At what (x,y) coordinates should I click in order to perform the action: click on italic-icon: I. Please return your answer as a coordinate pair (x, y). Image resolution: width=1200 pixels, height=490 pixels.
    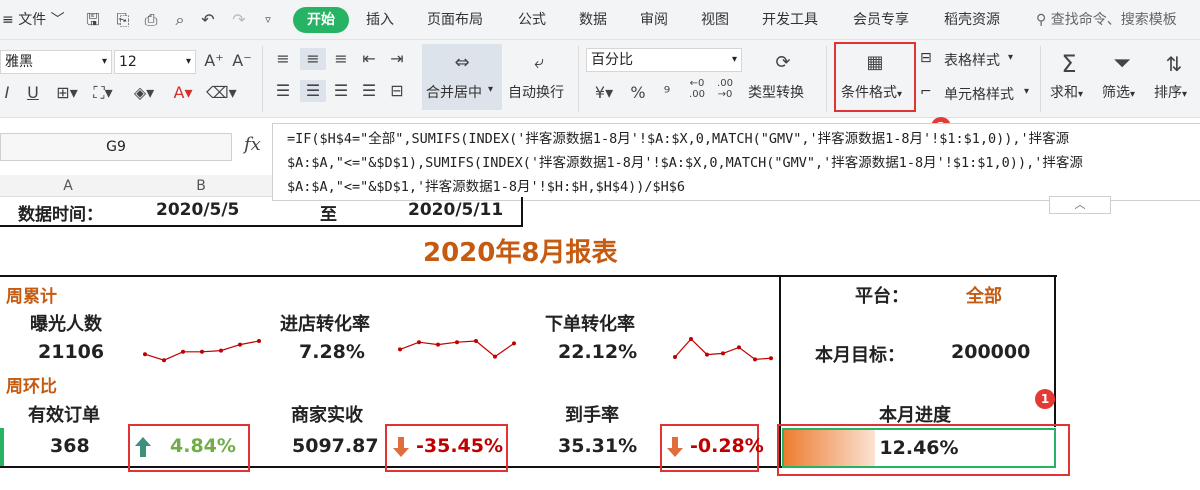
    Looking at the image, I should click on (7, 92).